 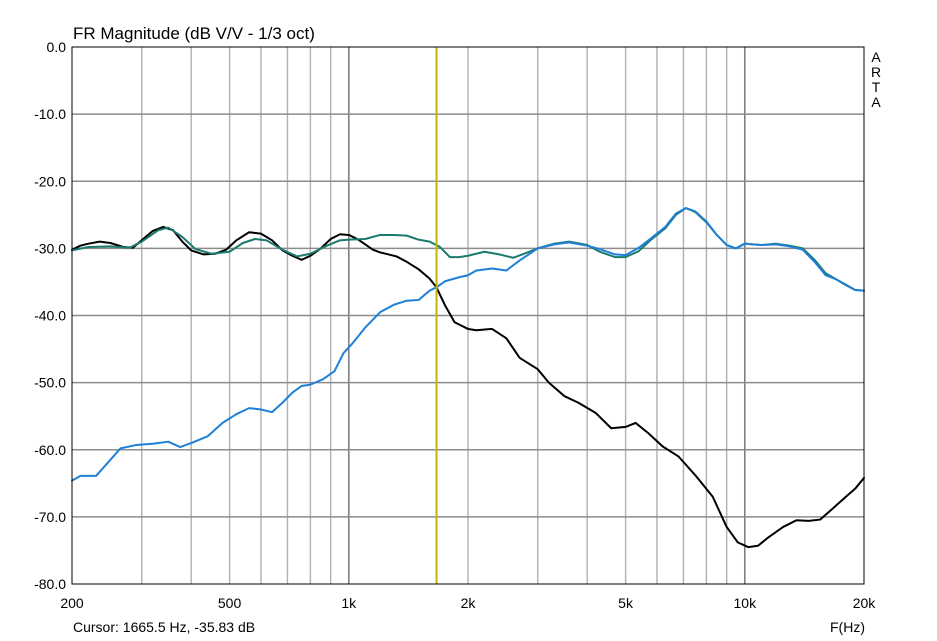 I want to click on y-tick-label: -70.0, so click(x=50, y=517).